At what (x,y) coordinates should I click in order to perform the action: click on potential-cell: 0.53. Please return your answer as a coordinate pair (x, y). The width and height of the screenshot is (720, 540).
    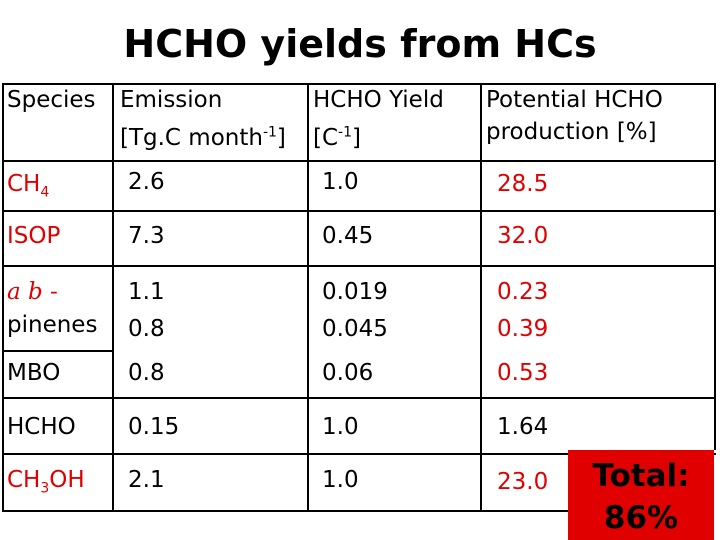
    Looking at the image, I should click on (523, 373).